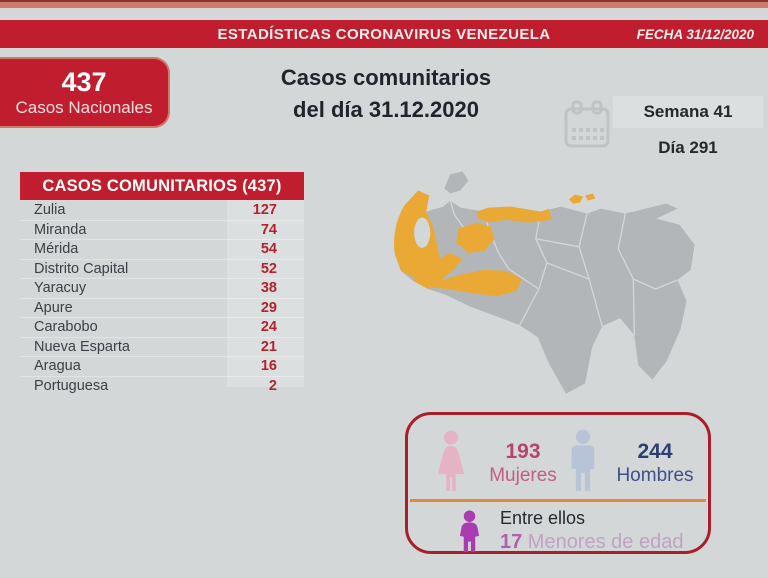  Describe the element at coordinates (71, 385) in the screenshot. I see `state-name: Portuguesa` at that location.